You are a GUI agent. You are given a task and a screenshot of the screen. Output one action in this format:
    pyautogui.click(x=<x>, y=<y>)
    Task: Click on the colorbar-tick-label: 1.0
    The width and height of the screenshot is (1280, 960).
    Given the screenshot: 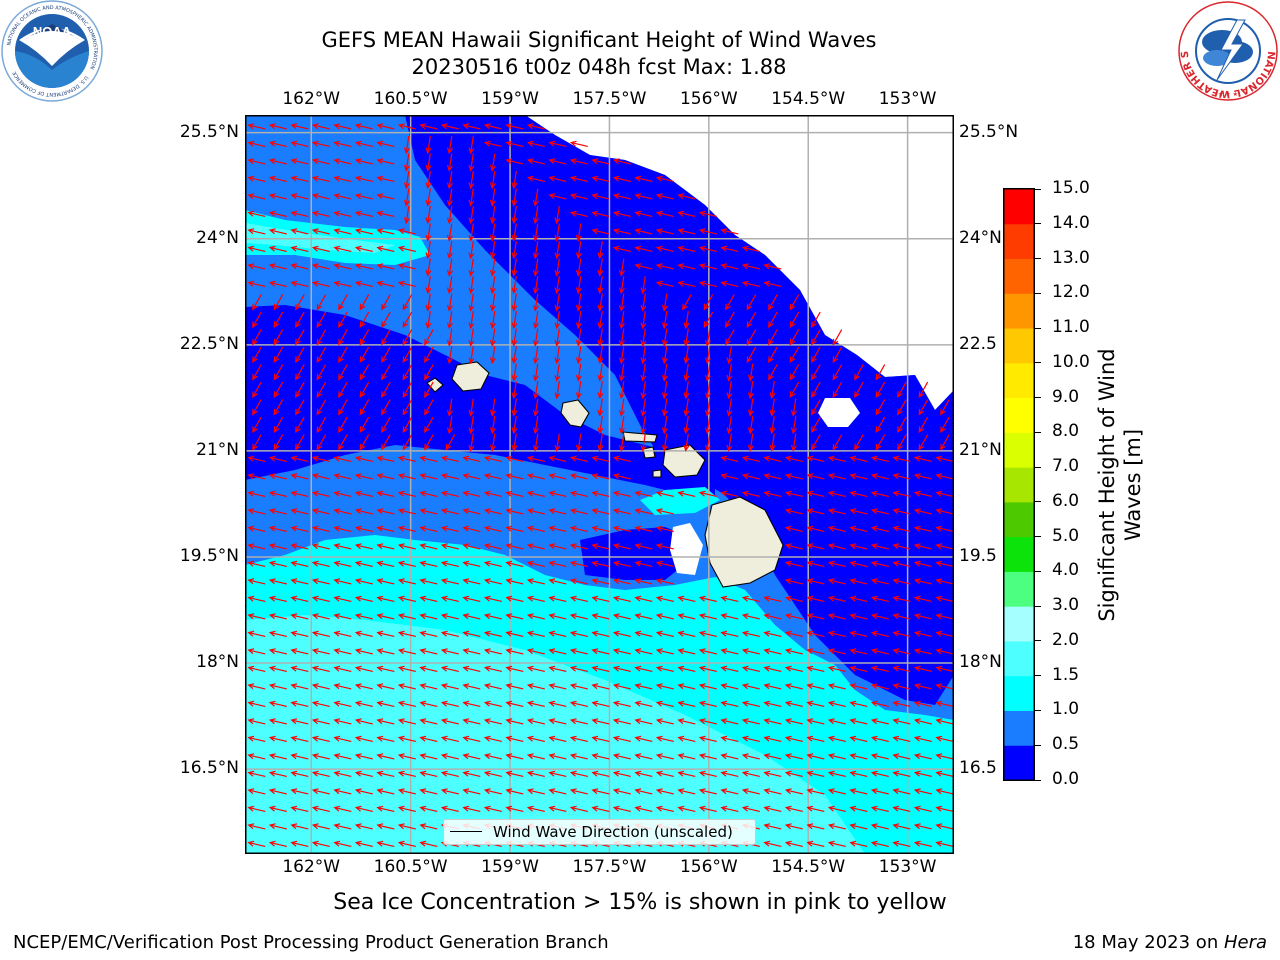 What is the action you would take?
    pyautogui.click(x=1066, y=709)
    